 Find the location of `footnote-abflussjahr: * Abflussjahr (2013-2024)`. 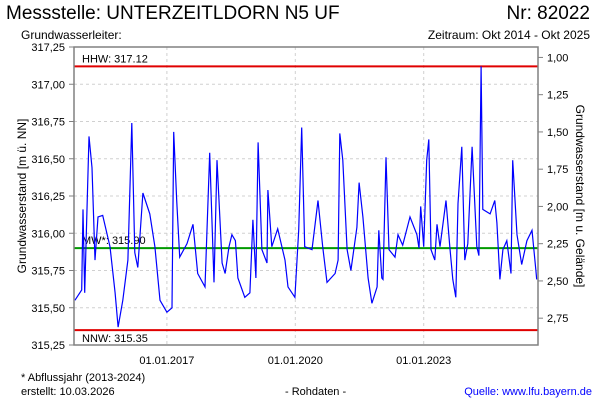

footnote-abflussjahr: * Abflussjahr (2013-2024) is located at coordinates (83, 378).